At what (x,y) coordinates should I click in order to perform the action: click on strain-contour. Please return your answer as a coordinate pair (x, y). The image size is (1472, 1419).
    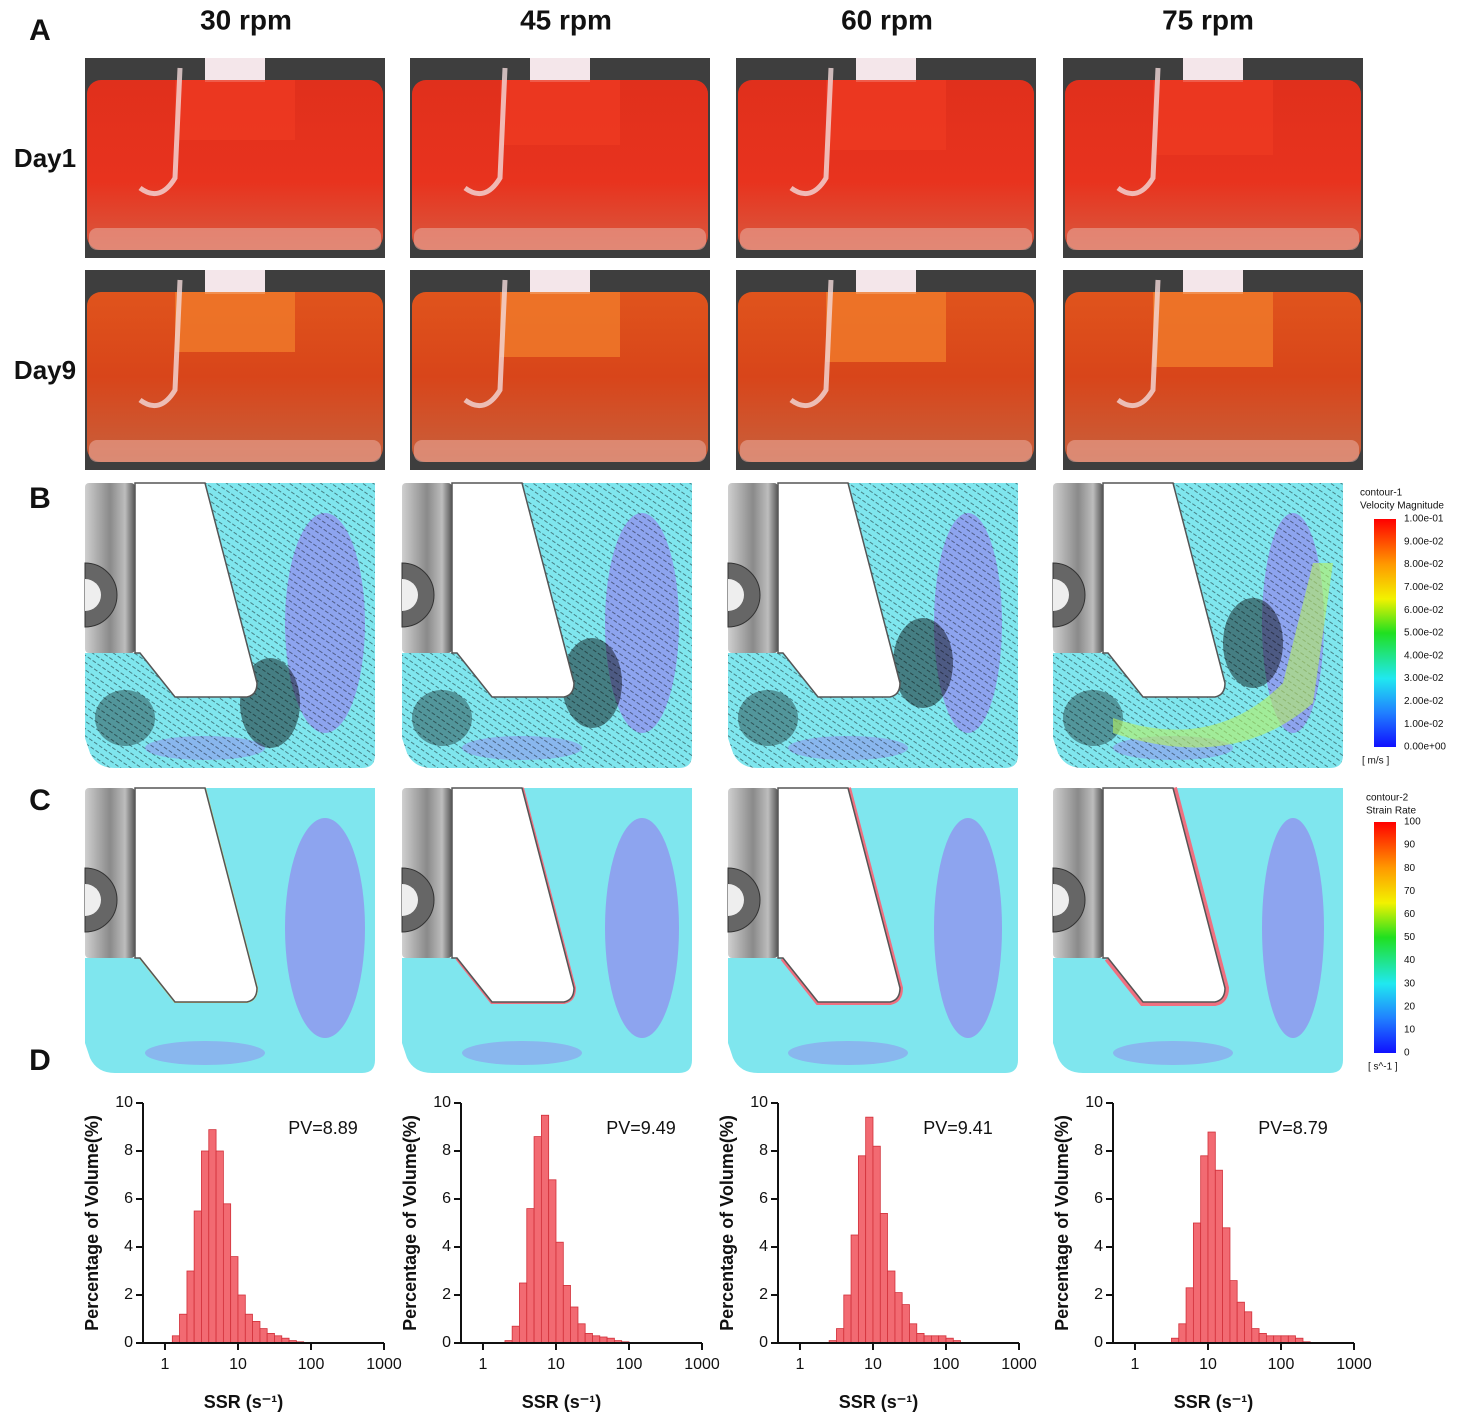
    Looking at the image, I should click on (229, 930).